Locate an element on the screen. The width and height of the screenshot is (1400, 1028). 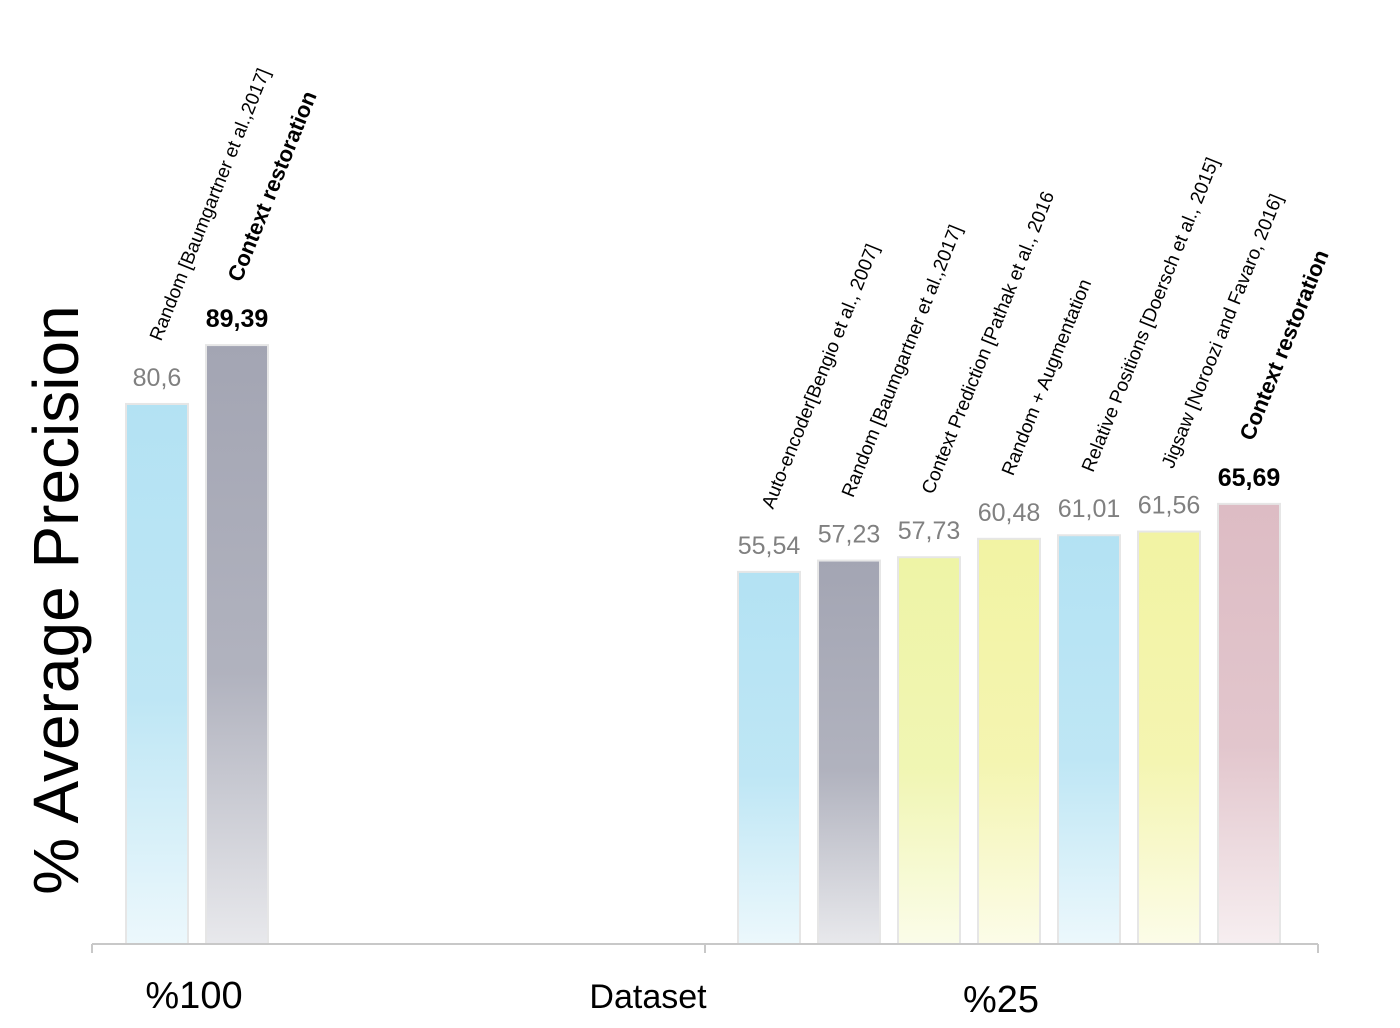
value-label: 80,6 is located at coordinates (157, 378).